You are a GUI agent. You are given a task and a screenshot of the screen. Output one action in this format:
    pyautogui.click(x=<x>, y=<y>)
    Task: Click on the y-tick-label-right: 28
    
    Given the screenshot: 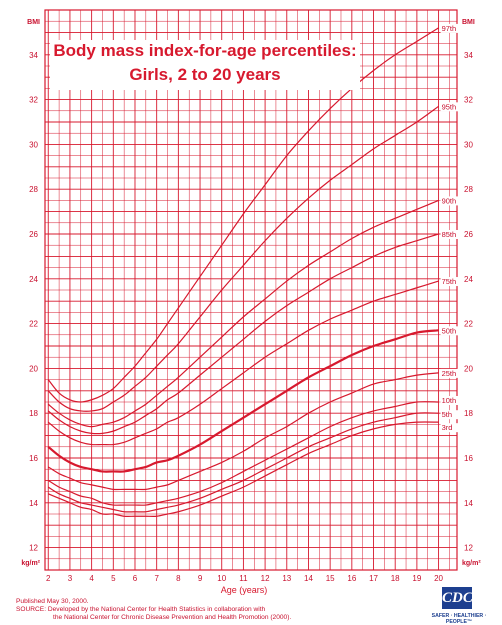 What is the action you would take?
    pyautogui.click(x=468, y=189)
    